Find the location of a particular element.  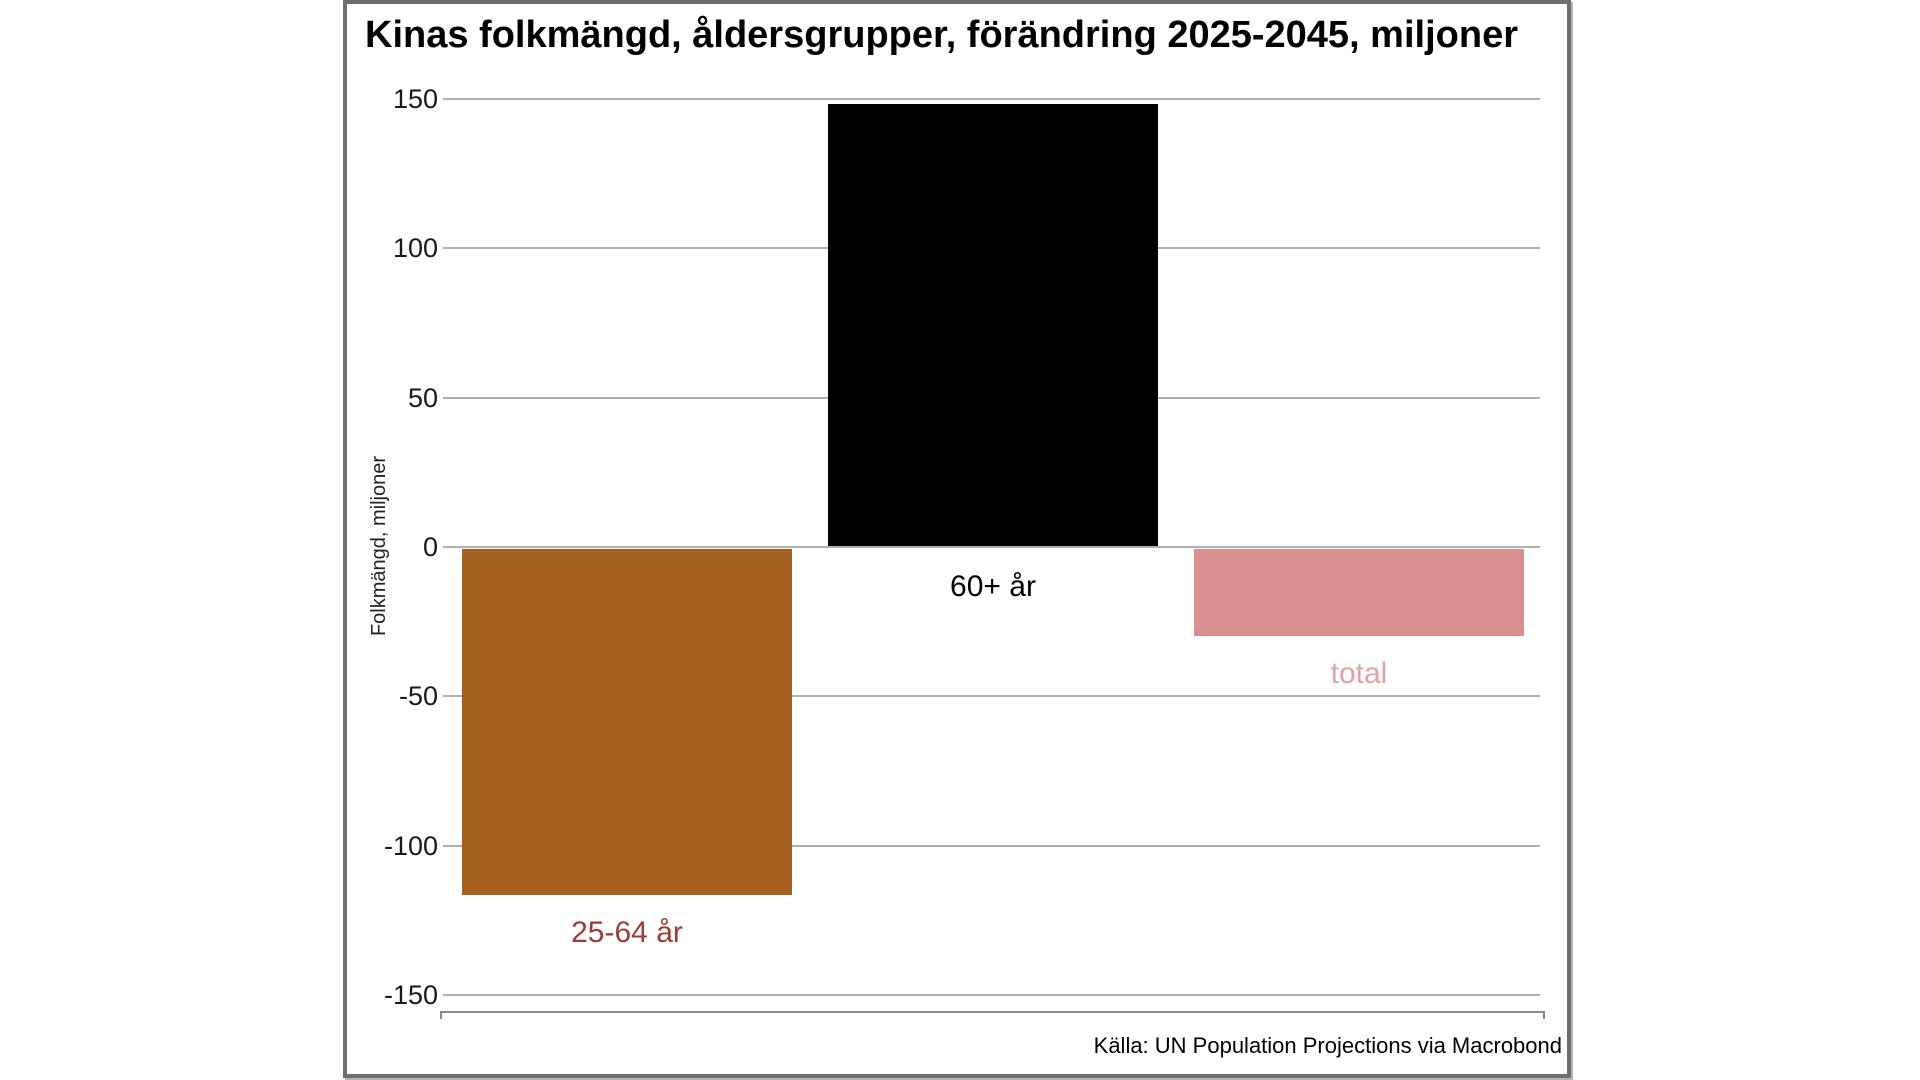

bar-label-60+-r: 60+ år is located at coordinates (993, 586).